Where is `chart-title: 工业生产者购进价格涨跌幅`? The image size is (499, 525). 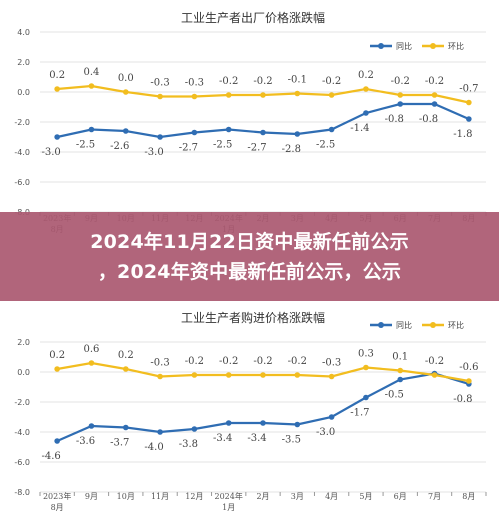 chart-title: 工业生产者购进价格涨跌幅 is located at coordinates (253, 317).